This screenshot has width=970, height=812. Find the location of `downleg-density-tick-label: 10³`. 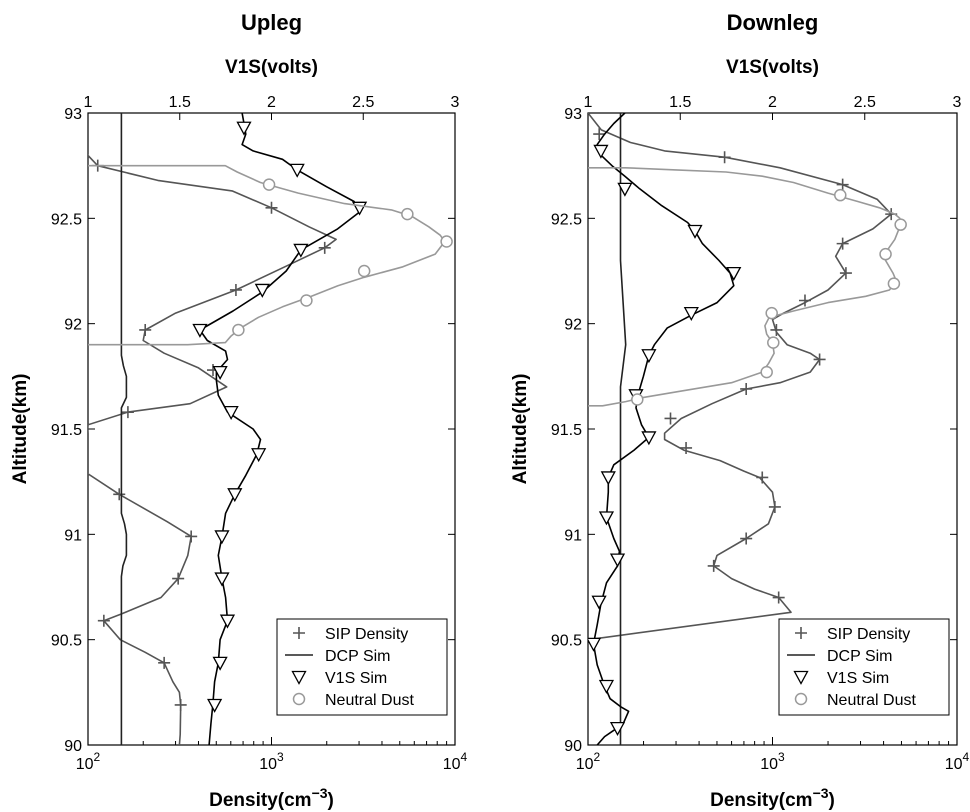

downleg-density-tick-label: 10³ is located at coordinates (772, 761).